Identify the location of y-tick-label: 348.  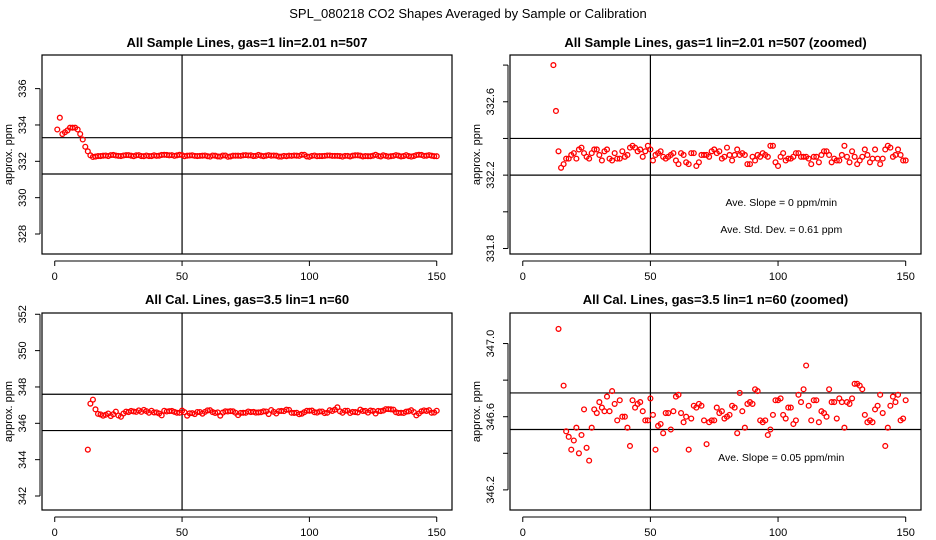
(23, 387).